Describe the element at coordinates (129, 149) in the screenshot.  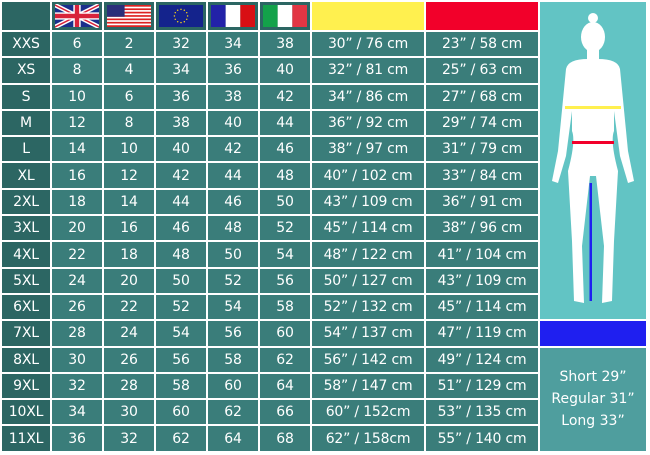
I see `us-size: 10` at that location.